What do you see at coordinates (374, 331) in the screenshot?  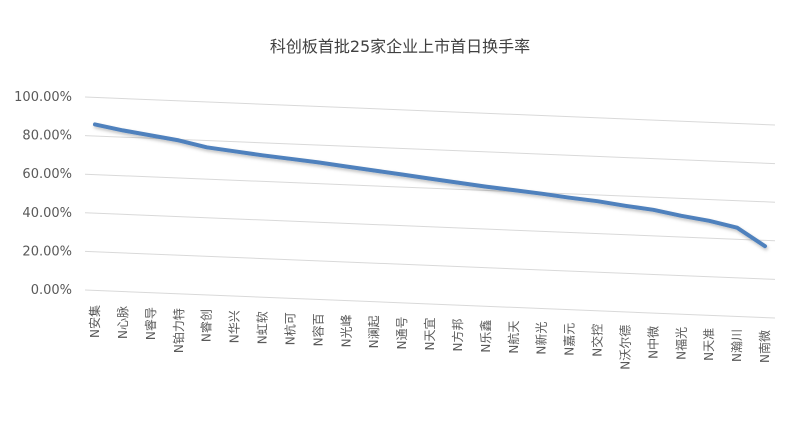 I see `x-tick-label: N澜起` at bounding box center [374, 331].